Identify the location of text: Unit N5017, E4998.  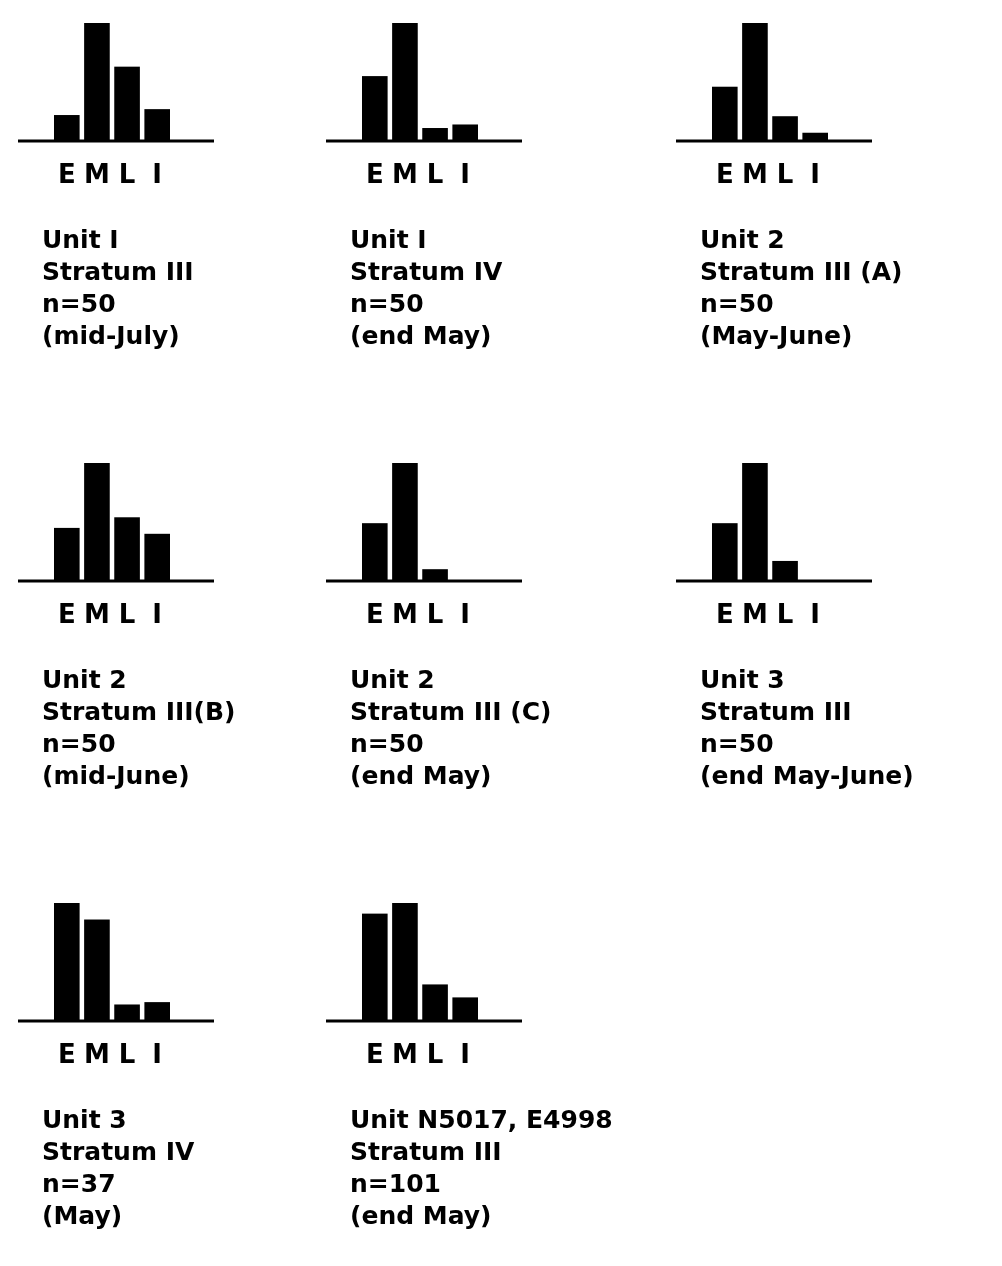
(481, 1119).